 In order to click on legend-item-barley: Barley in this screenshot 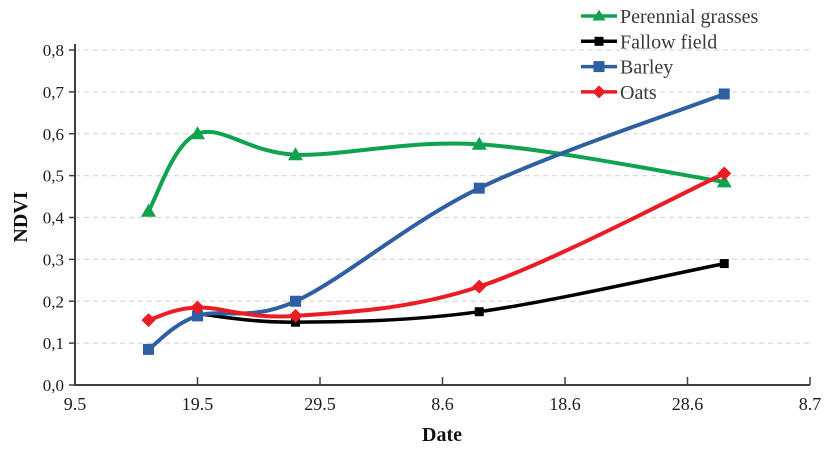, I will do `click(627, 68)`.